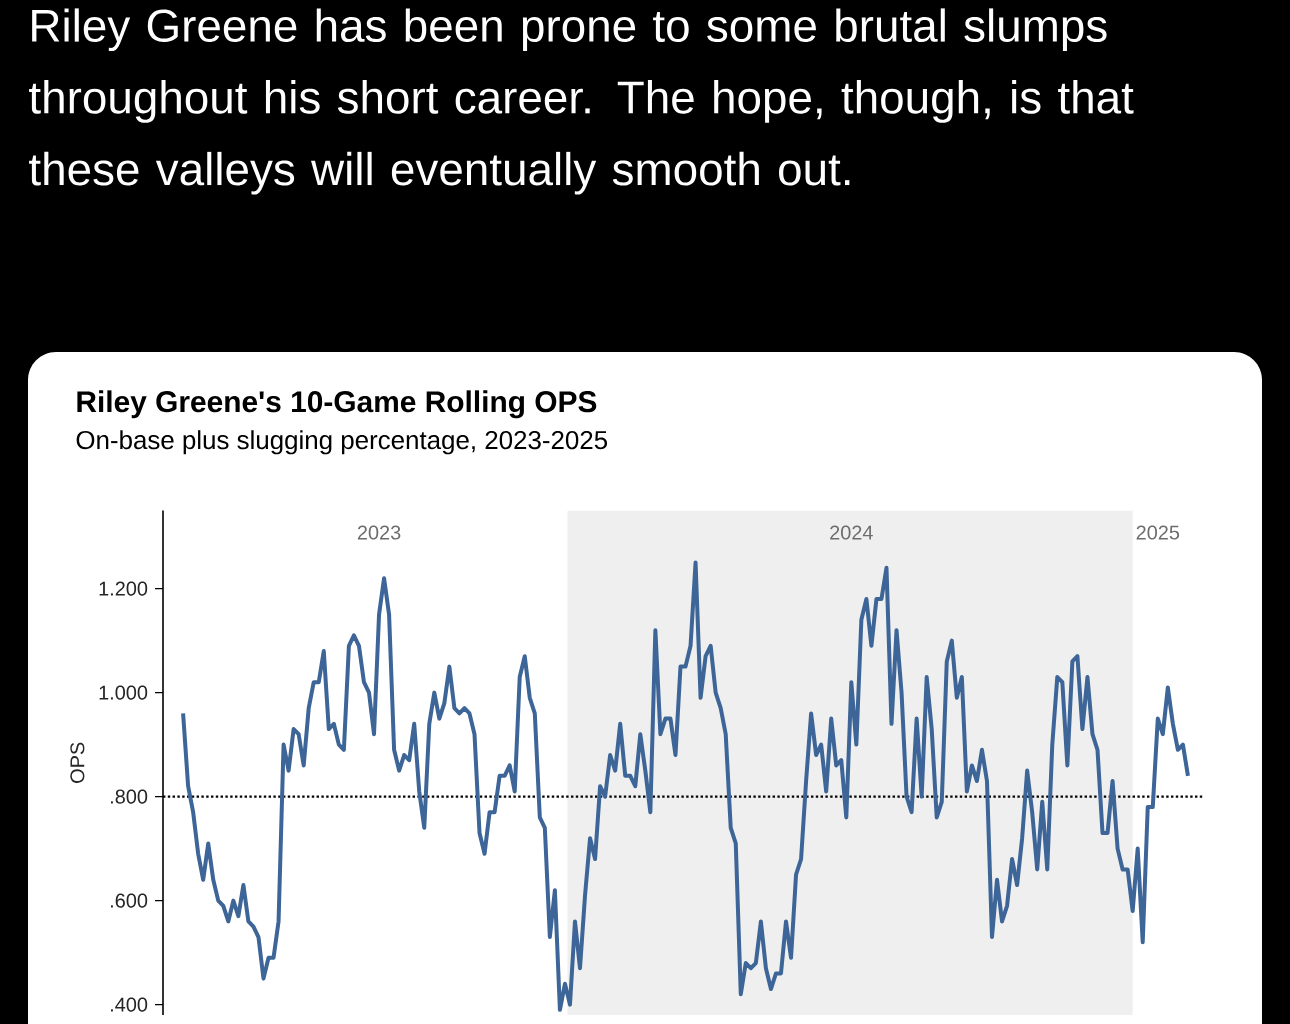 The image size is (1290, 1024). Describe the element at coordinates (1158, 532) in the screenshot. I see `x-tick-label: 2025` at that location.